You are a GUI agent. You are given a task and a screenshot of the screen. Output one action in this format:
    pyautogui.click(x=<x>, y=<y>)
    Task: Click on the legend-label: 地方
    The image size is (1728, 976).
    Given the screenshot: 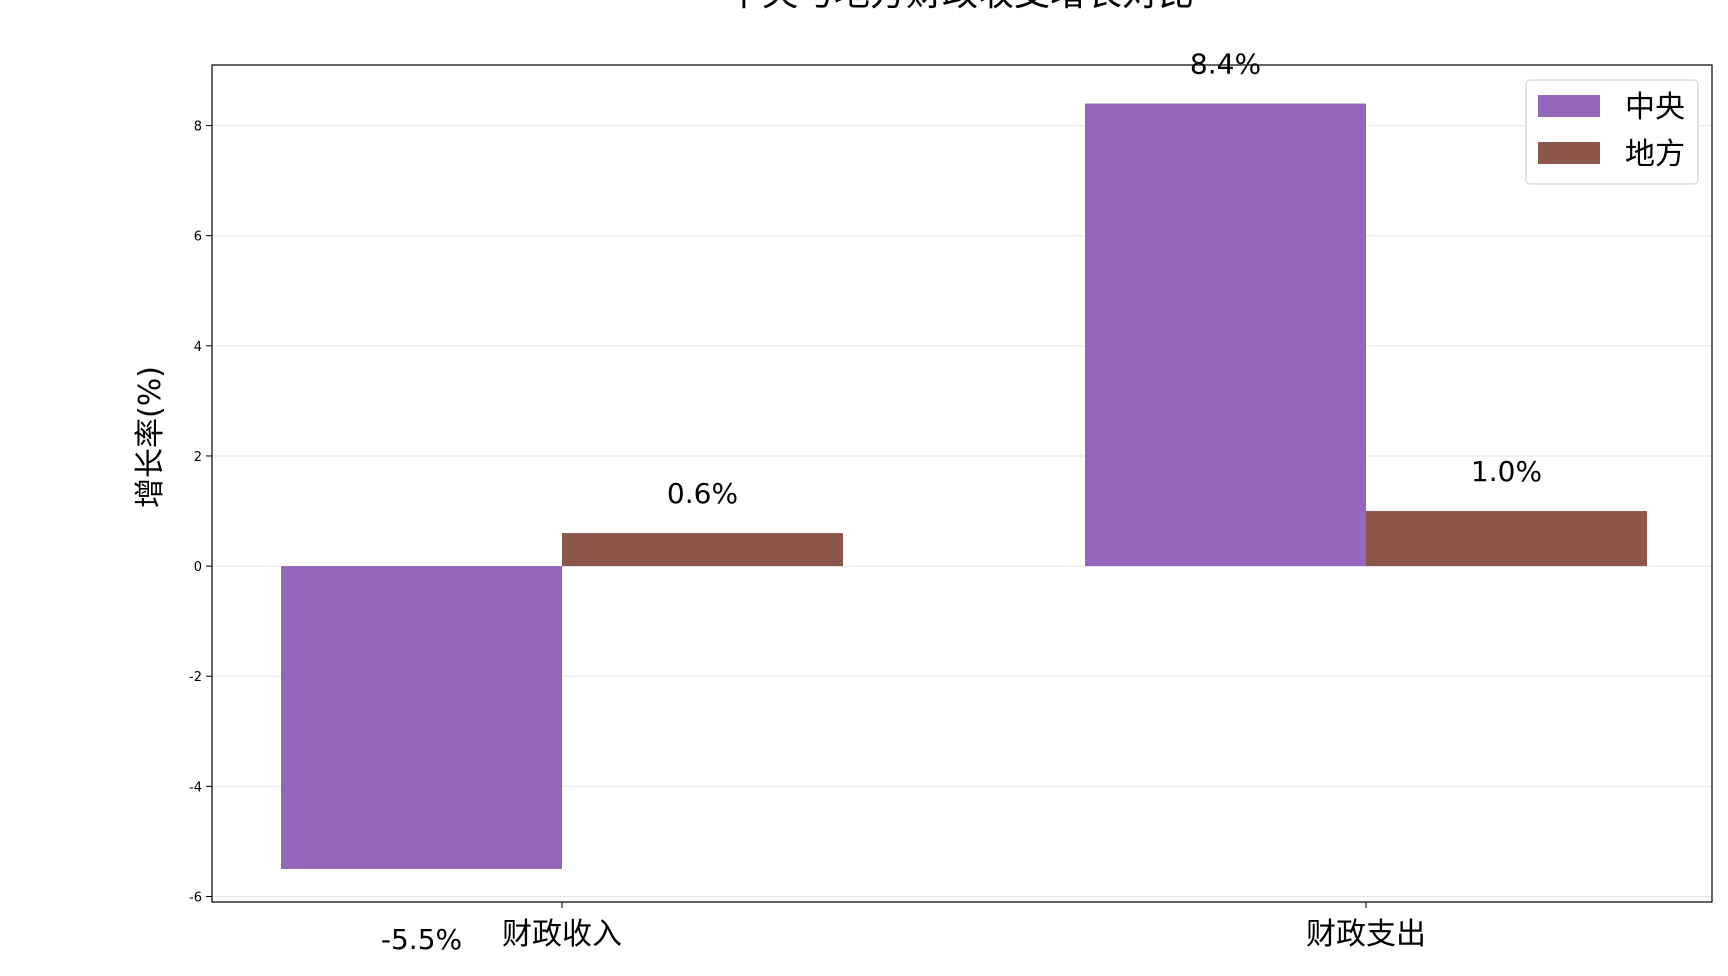 What is the action you would take?
    pyautogui.click(x=1655, y=154)
    